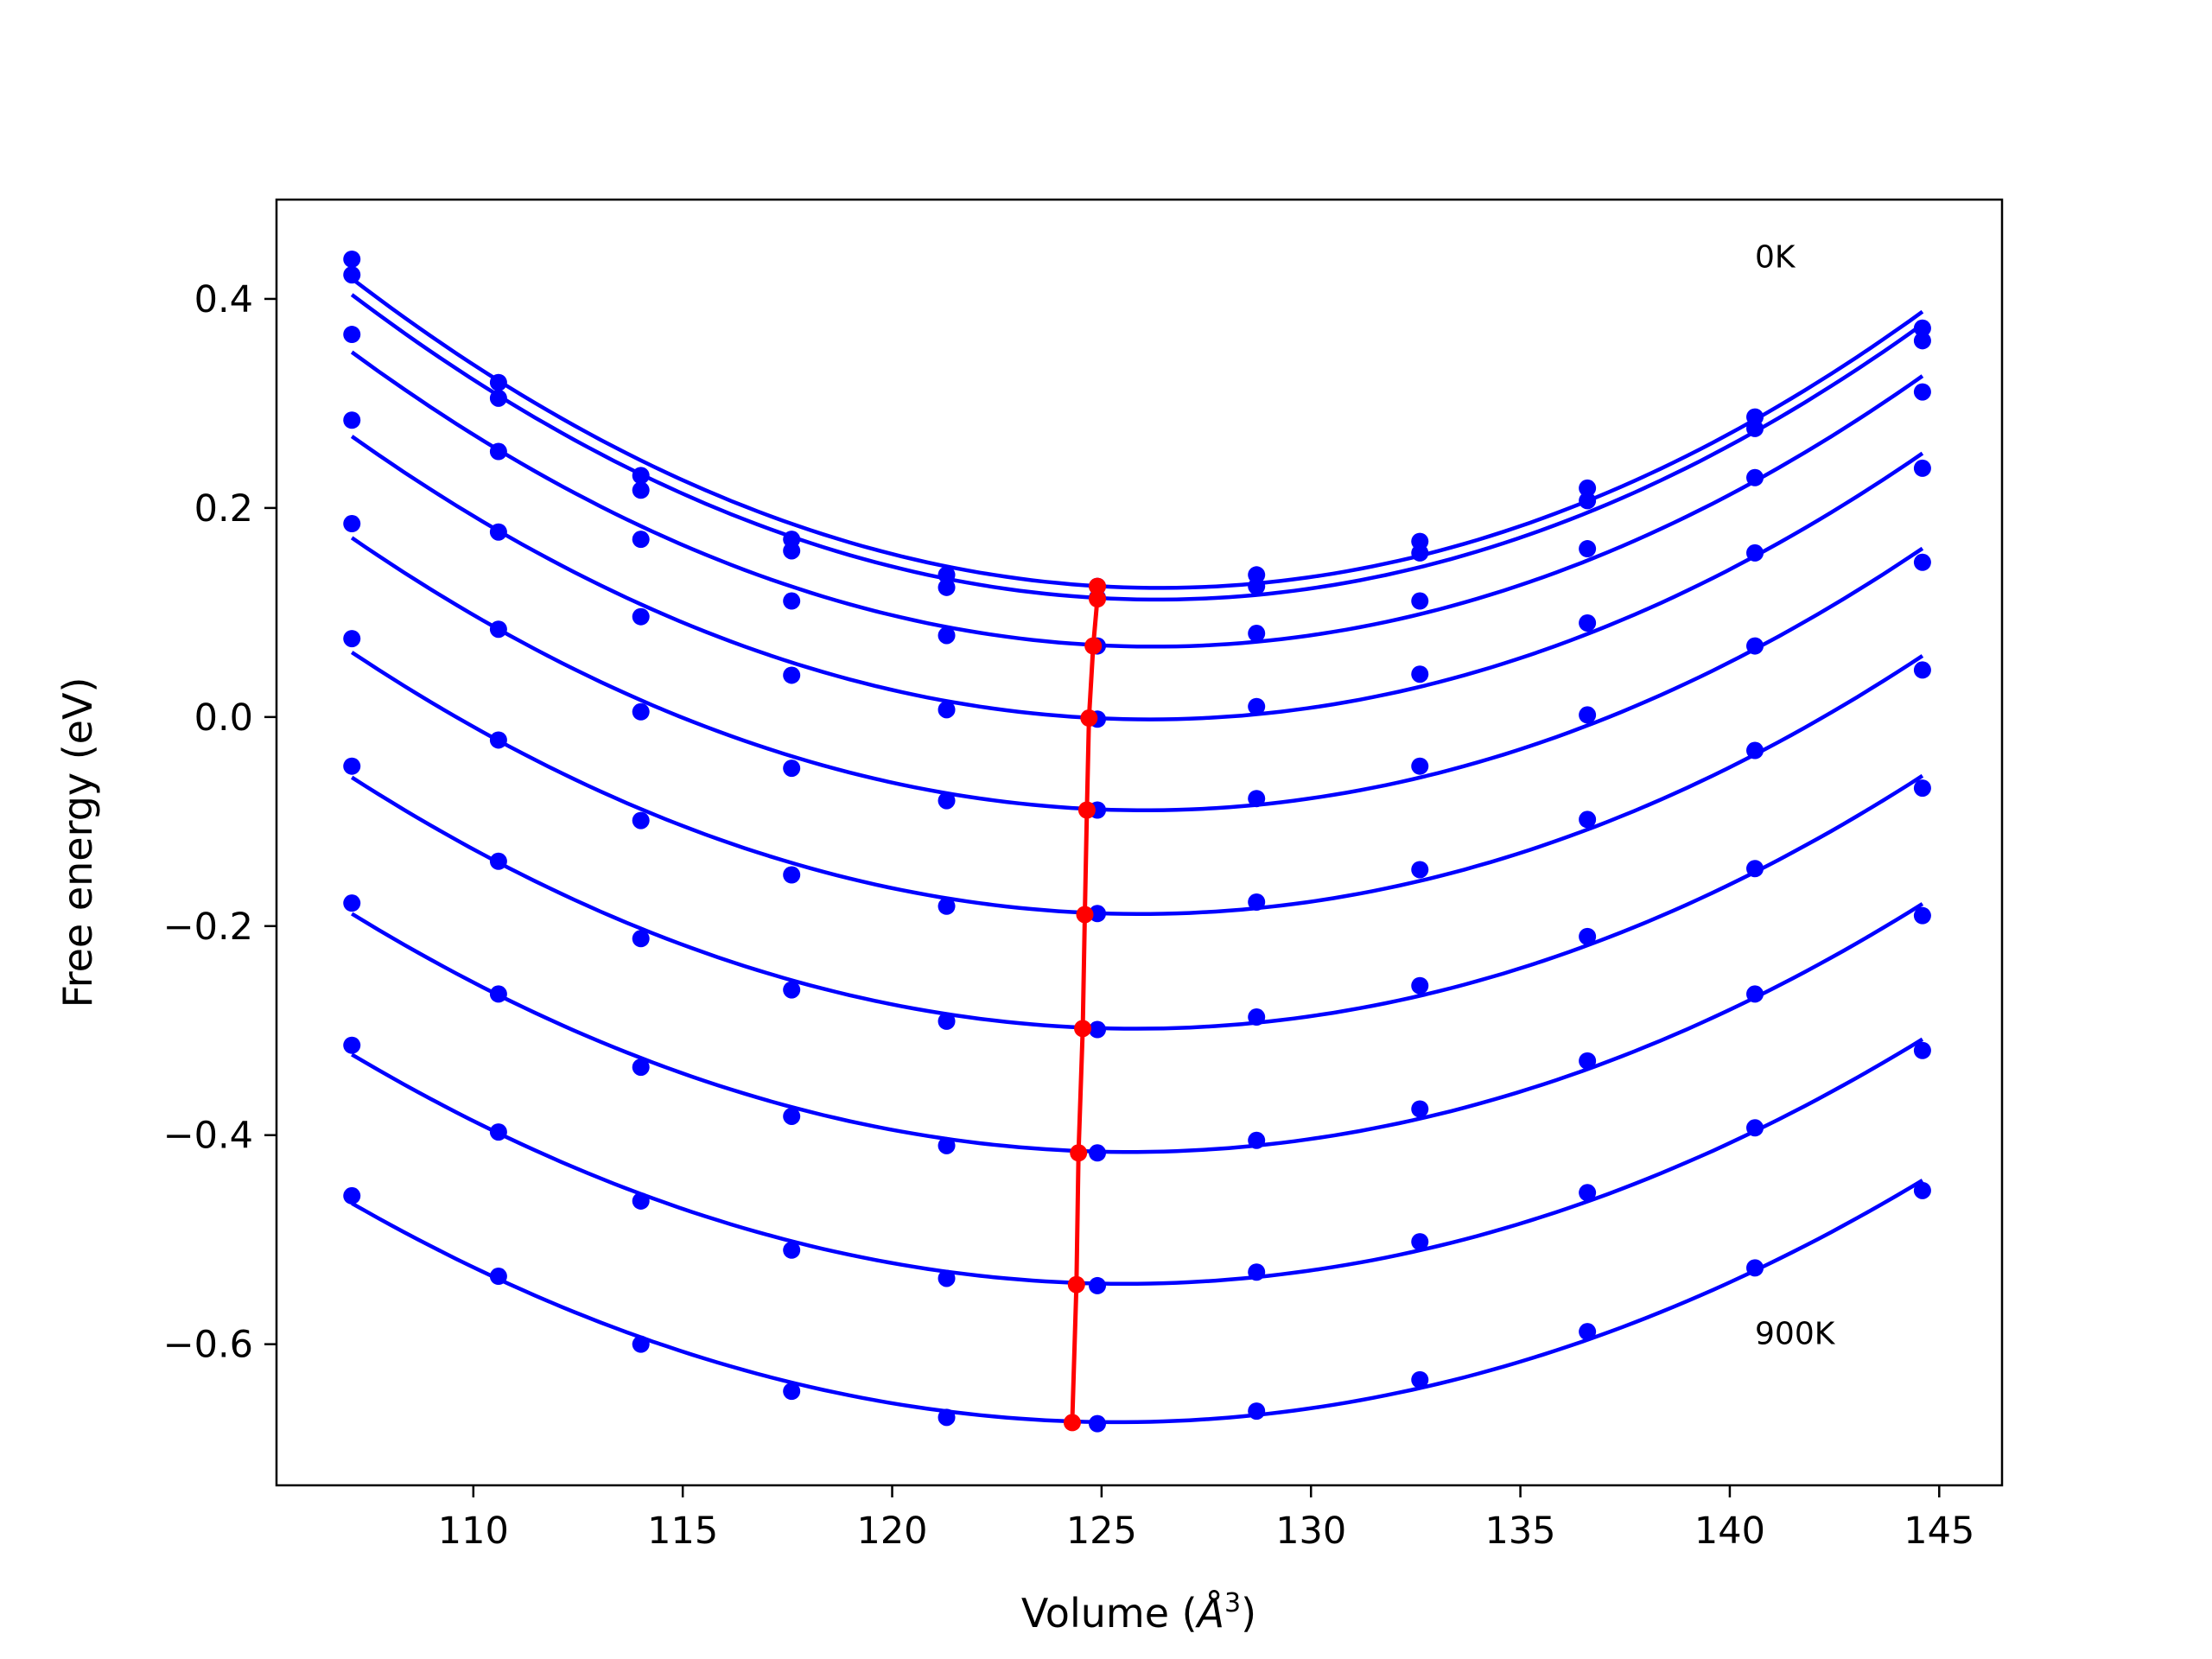 The image size is (2212, 1659). What do you see at coordinates (1520, 1531) in the screenshot?
I see `x-tick-label: 135` at bounding box center [1520, 1531].